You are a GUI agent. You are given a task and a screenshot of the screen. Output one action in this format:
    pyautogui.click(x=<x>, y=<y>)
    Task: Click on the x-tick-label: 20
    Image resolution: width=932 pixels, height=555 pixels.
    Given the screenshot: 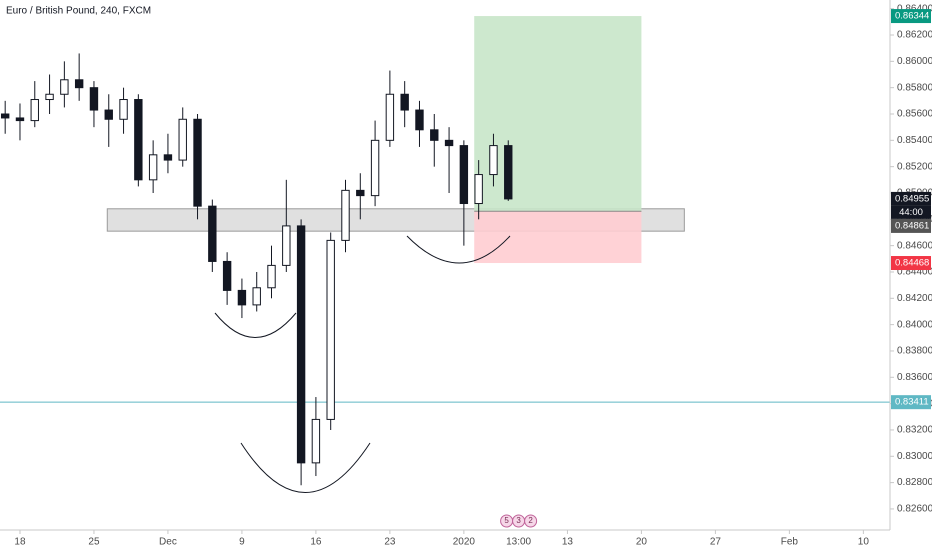 What is the action you would take?
    pyautogui.click(x=642, y=542)
    